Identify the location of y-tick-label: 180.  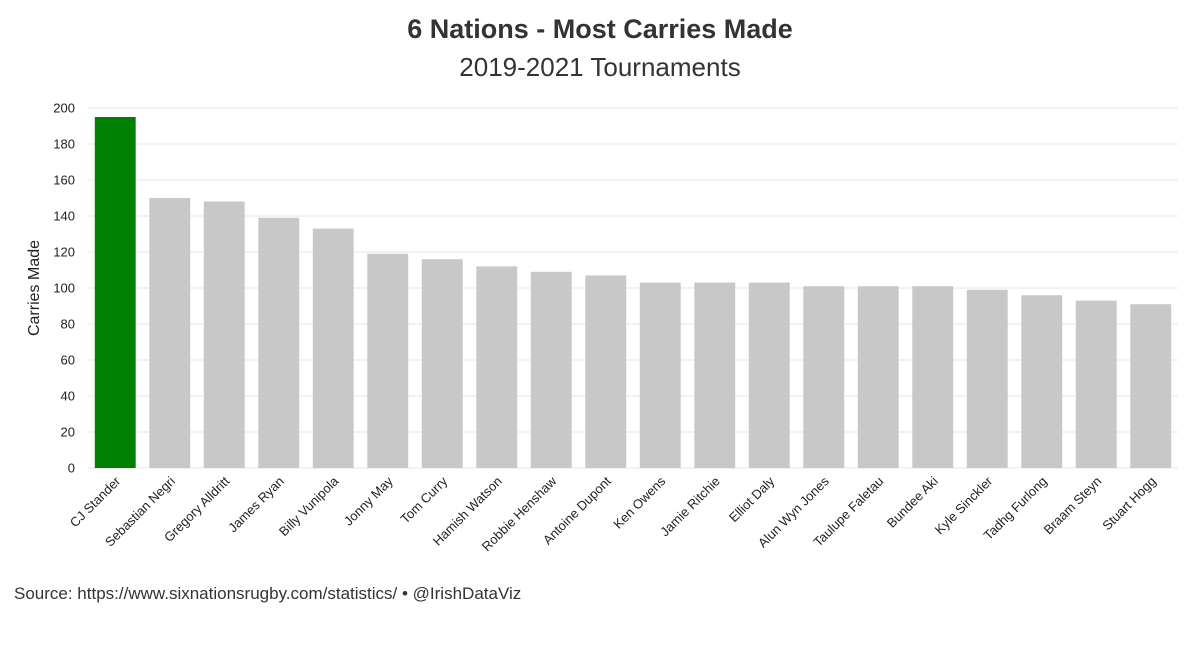
(64, 144).